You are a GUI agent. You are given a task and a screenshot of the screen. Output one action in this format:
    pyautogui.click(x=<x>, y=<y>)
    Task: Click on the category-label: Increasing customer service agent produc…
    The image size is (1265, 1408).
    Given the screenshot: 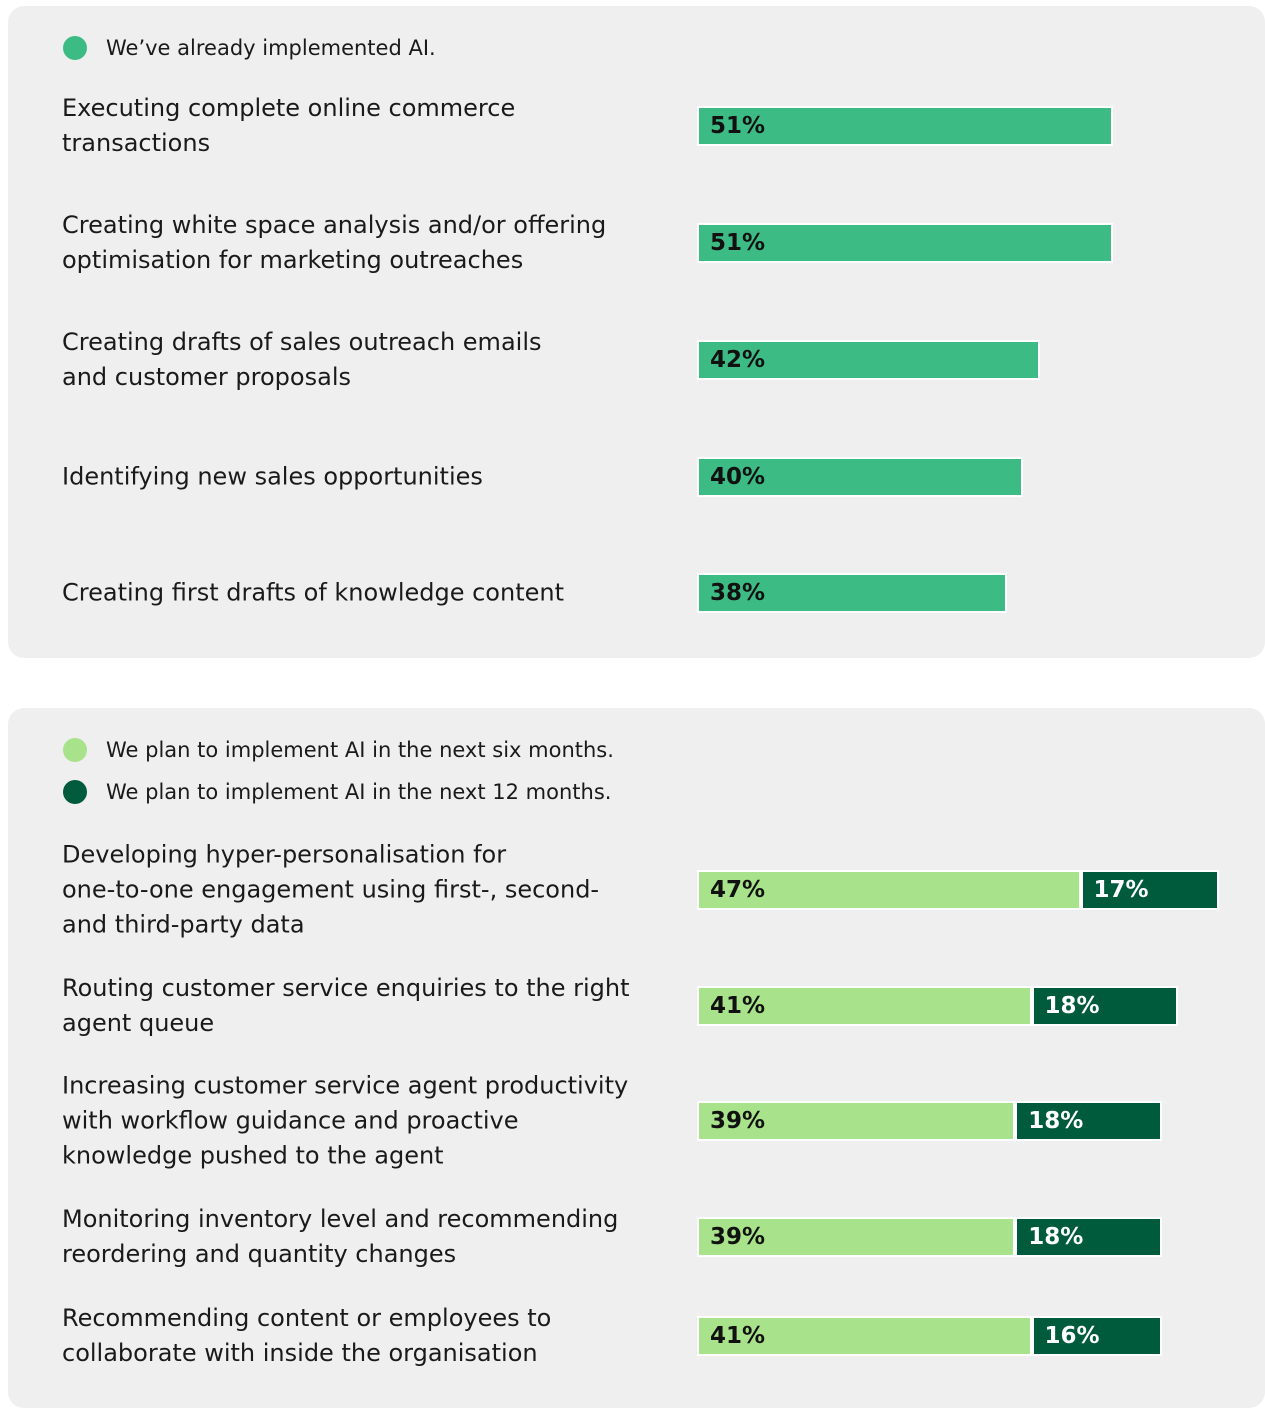 What is the action you would take?
    pyautogui.click(x=345, y=1120)
    